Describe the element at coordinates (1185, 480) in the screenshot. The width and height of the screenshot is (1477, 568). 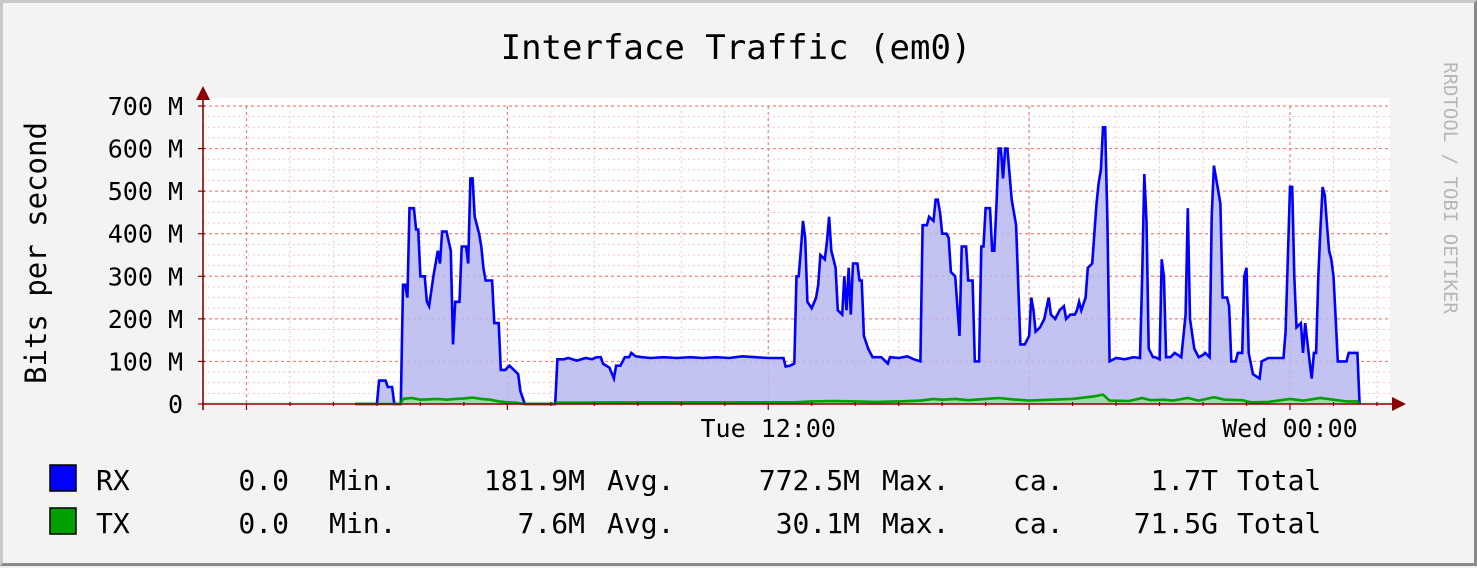
I see `legend-total-value: 1.7T` at that location.